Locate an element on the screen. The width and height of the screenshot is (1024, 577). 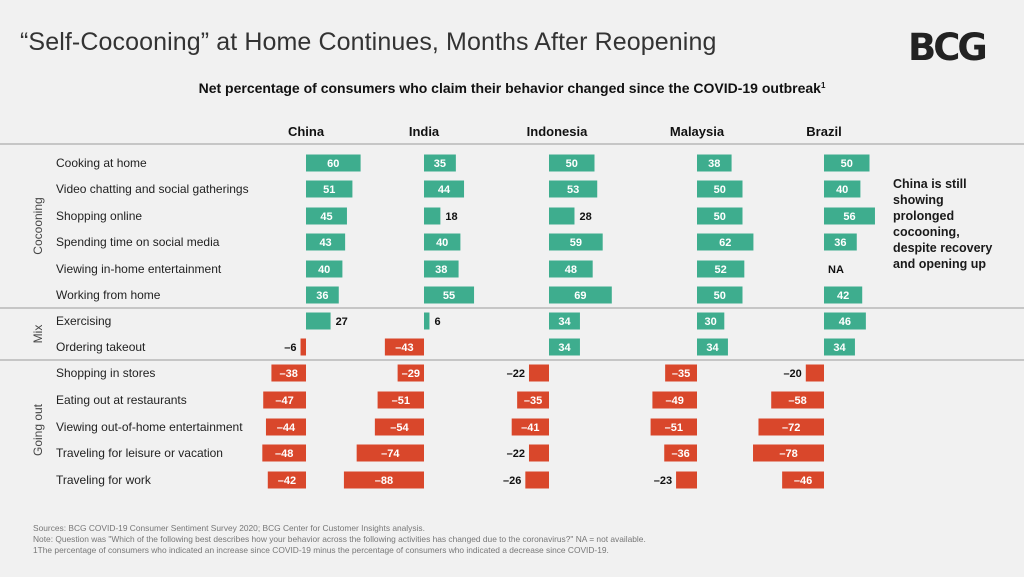
na-label: NA is located at coordinates (836, 270).